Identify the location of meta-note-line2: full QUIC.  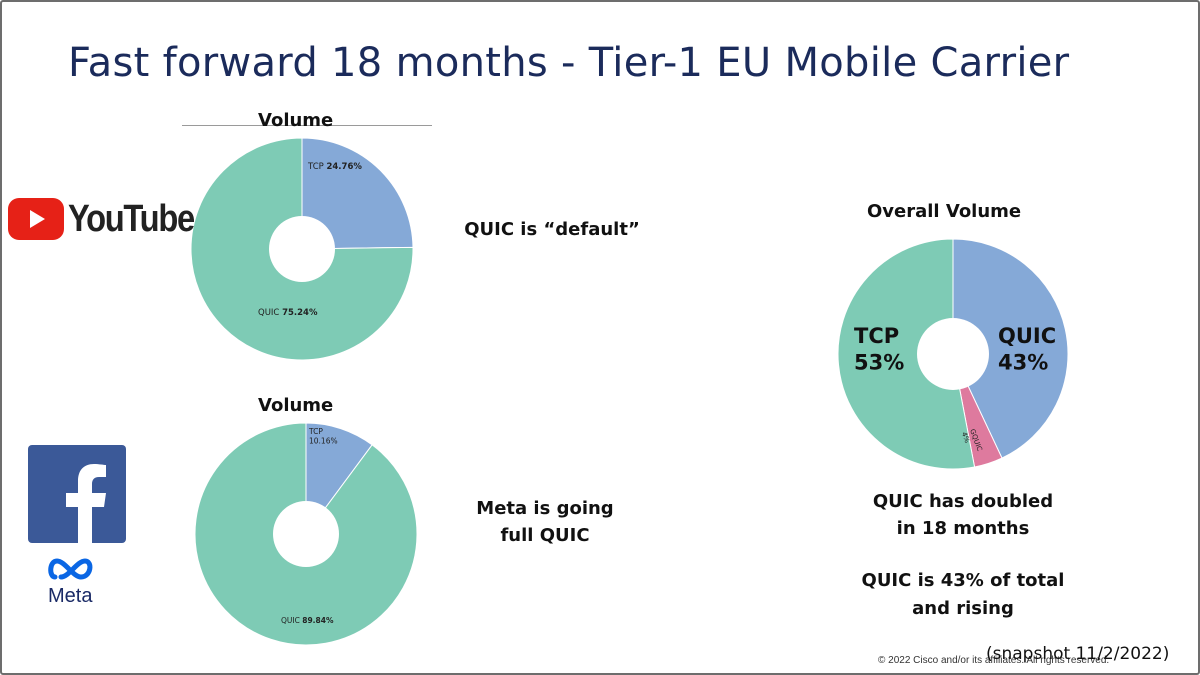
(545, 535).